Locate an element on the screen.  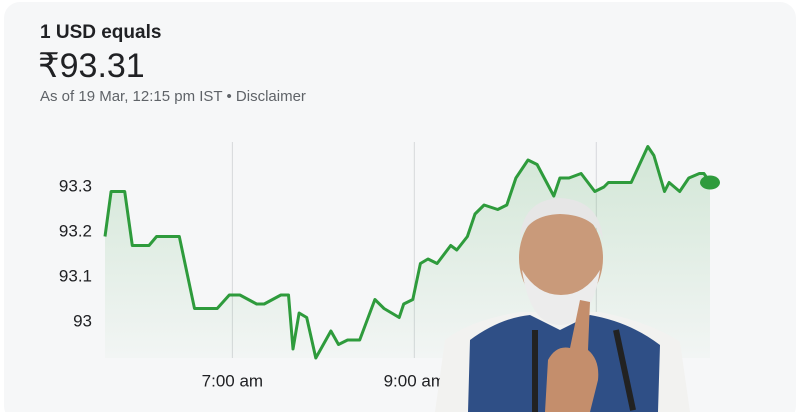
hair is located at coordinates (561, 219).